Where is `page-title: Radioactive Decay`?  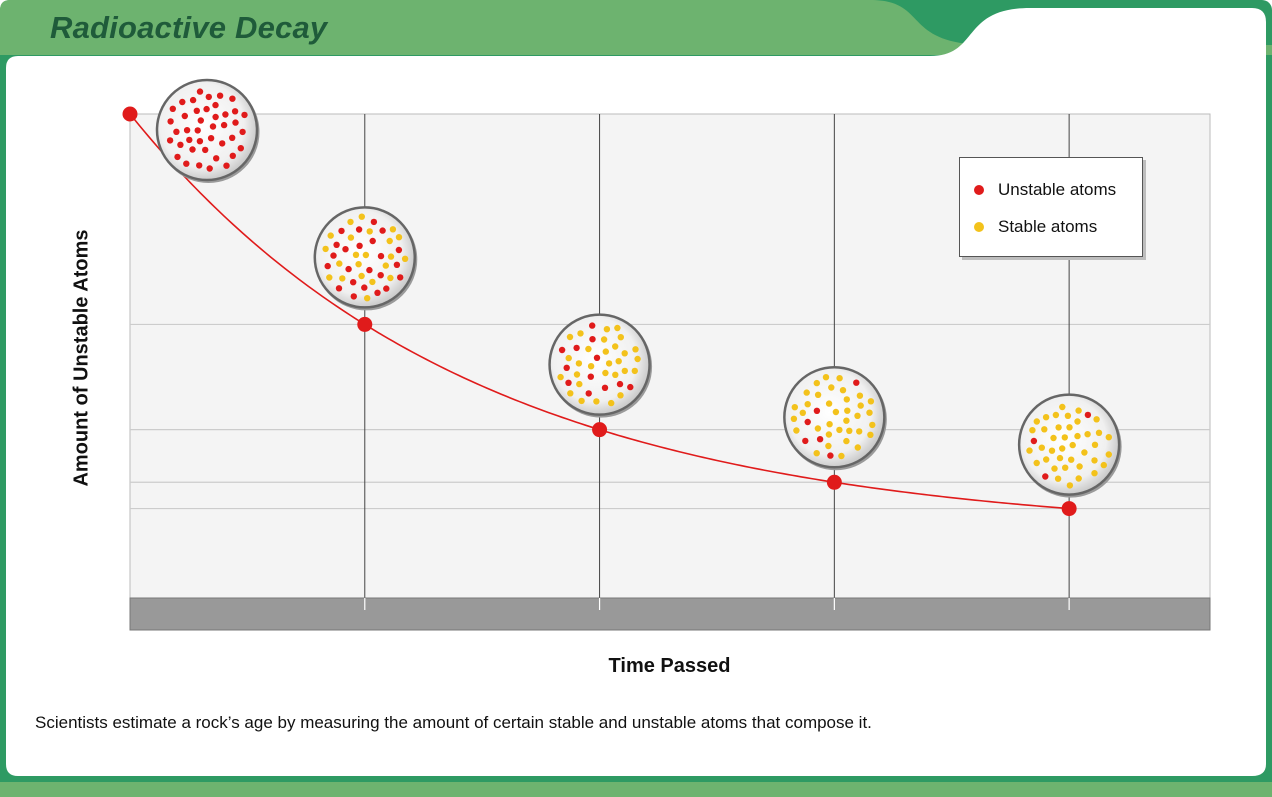 page-title: Radioactive Decay is located at coordinates (189, 27).